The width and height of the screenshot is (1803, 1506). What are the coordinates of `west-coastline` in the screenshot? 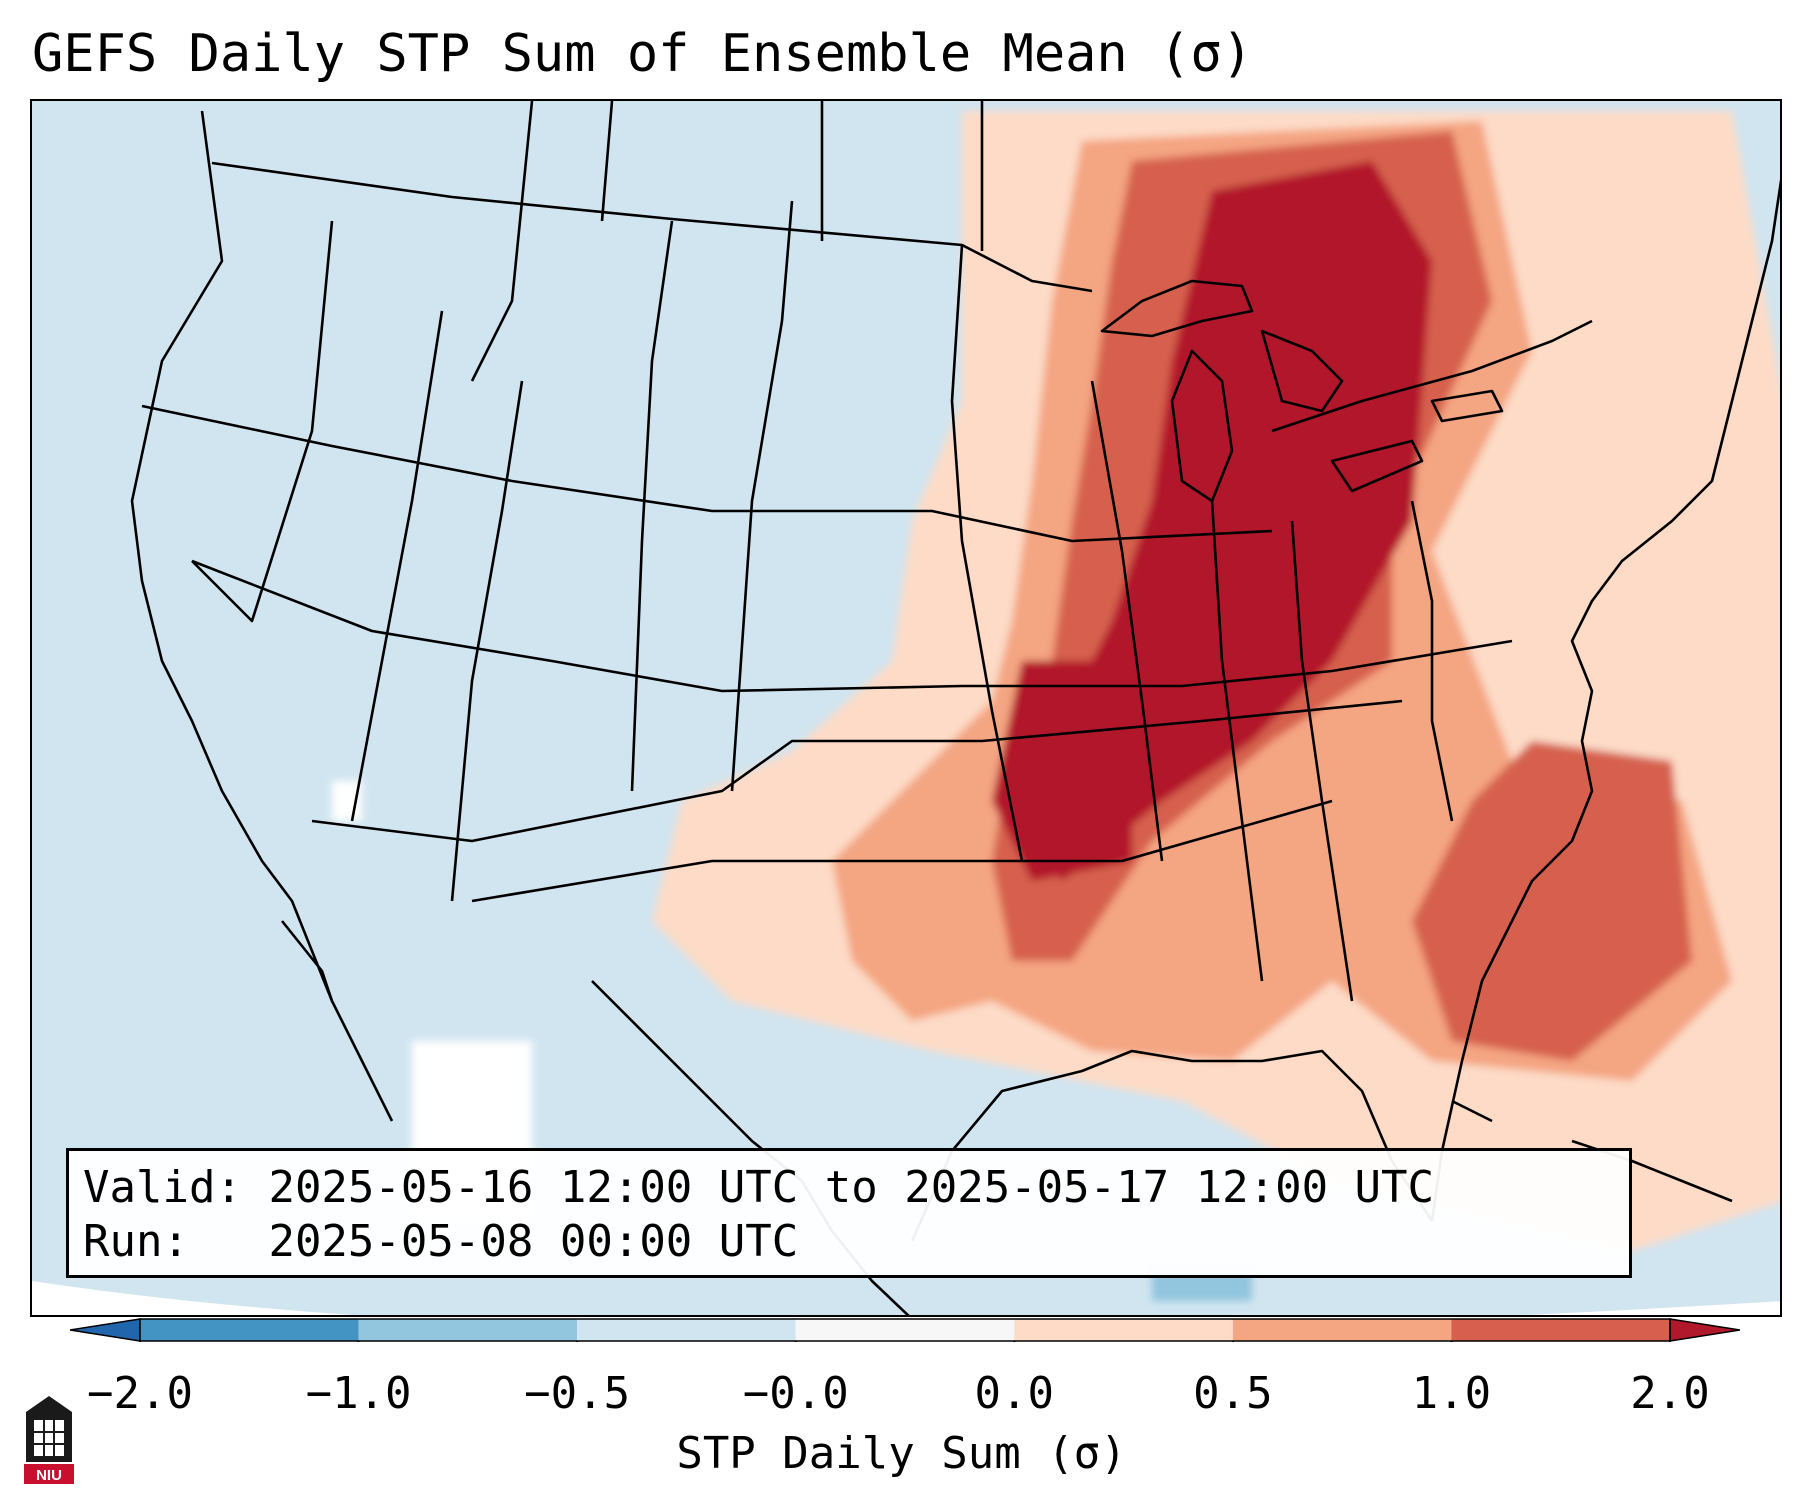 It's located at (262, 616).